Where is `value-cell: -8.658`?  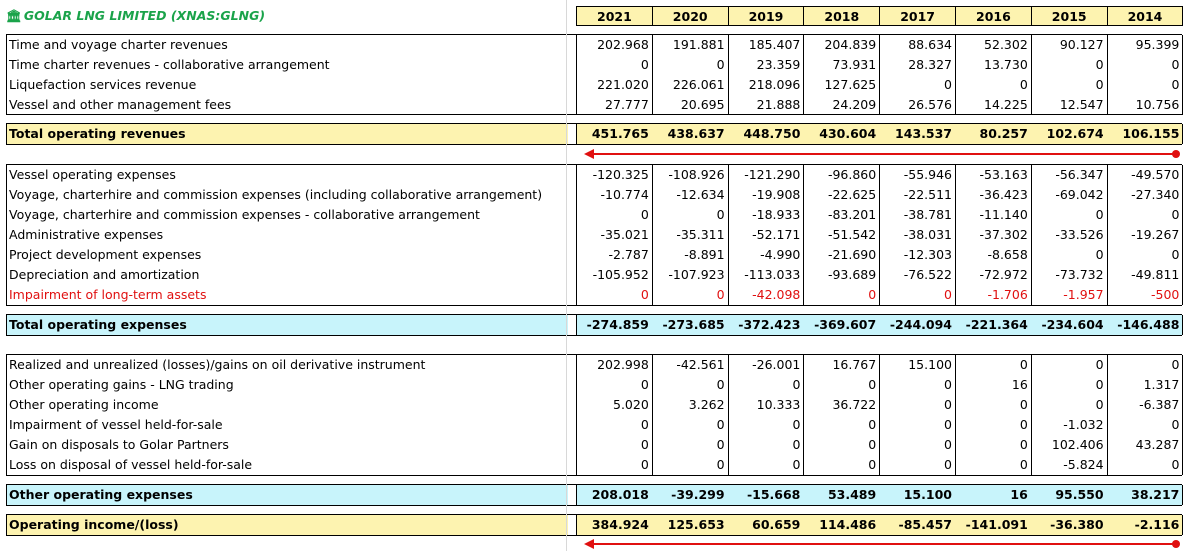 value-cell: -8.658 is located at coordinates (993, 255).